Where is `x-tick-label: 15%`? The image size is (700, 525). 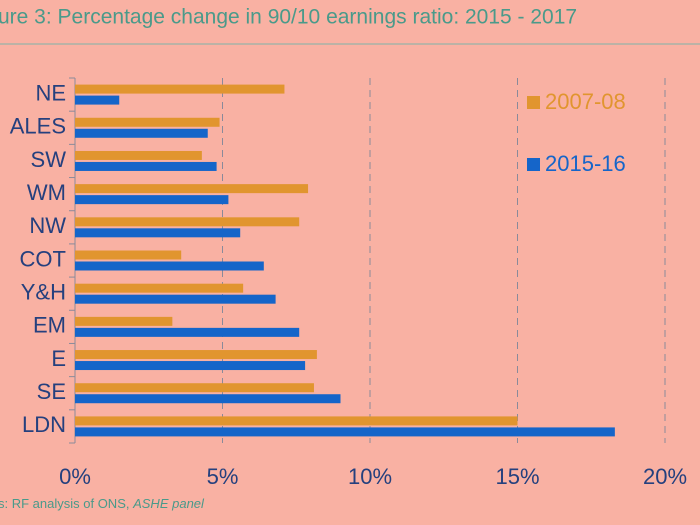 x-tick-label: 15% is located at coordinates (517, 476).